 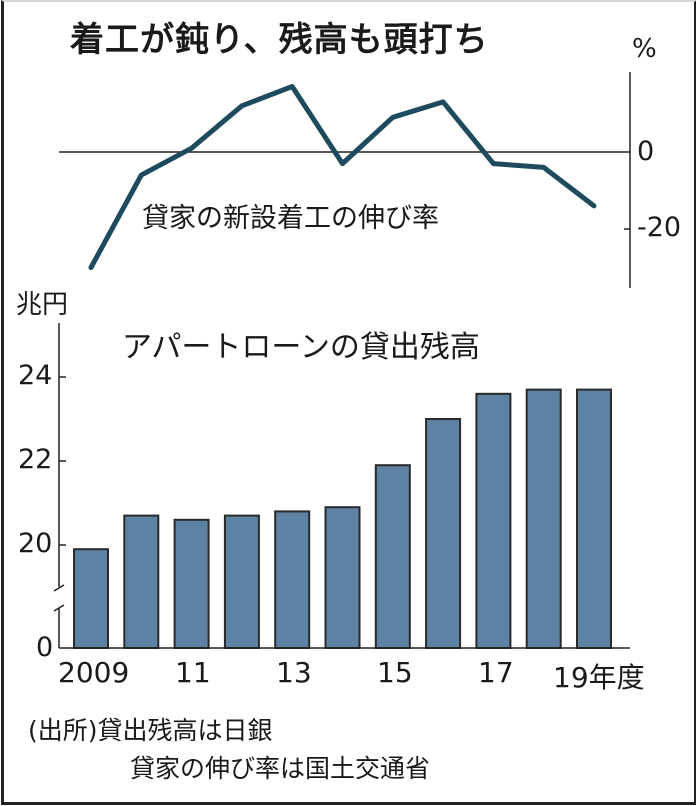 What do you see at coordinates (279, 40) in the screenshot?
I see `chart-title: 着工が鈍り、残高も頭打ち` at bounding box center [279, 40].